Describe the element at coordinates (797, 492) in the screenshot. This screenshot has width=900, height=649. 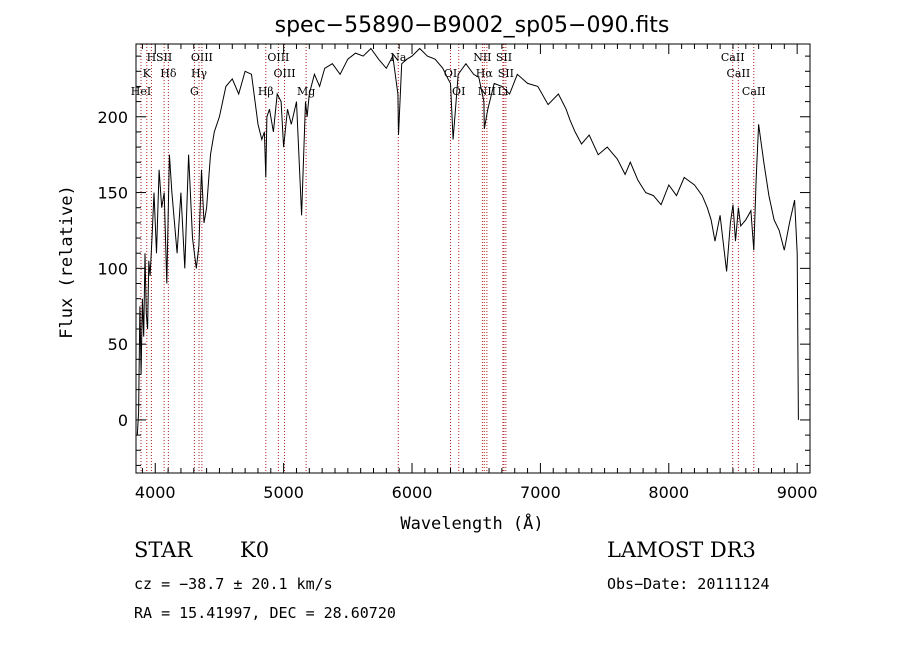
I see `x-tick-label: 9000` at that location.